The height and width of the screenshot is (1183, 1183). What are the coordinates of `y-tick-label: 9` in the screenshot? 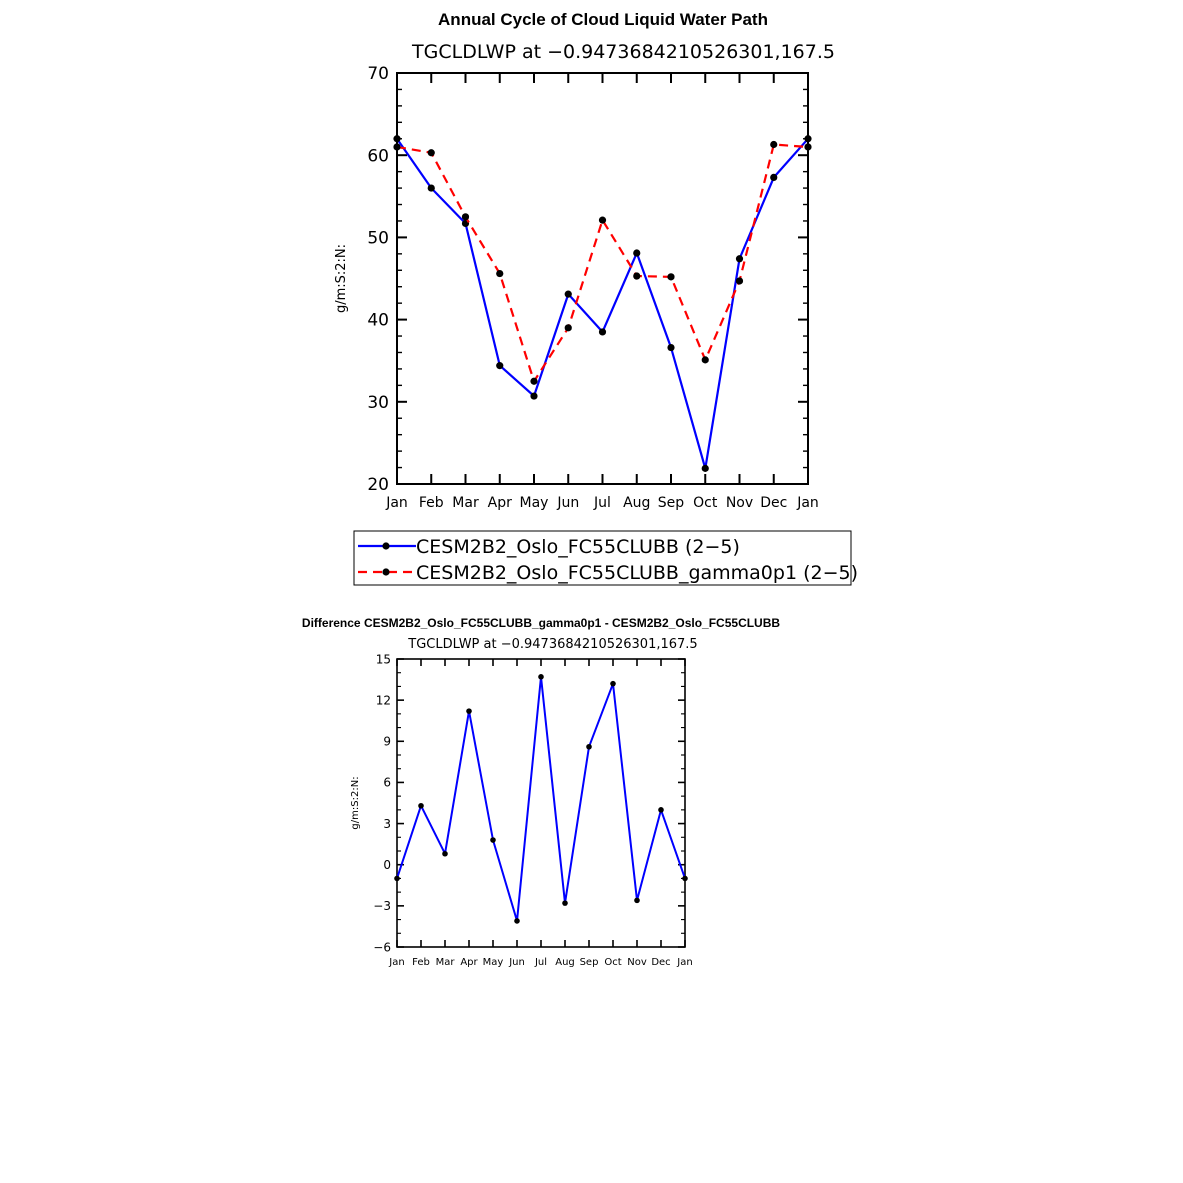 It's located at (387, 742).